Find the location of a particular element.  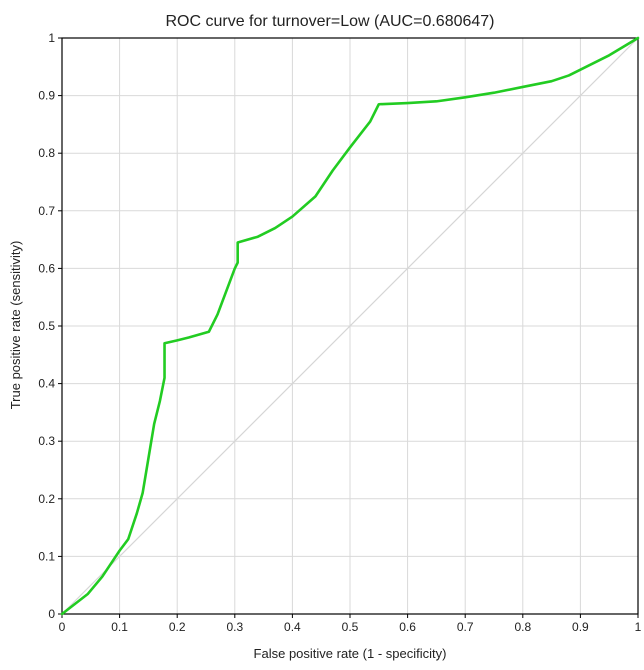

y-tick-label: 0 is located at coordinates (51, 614).